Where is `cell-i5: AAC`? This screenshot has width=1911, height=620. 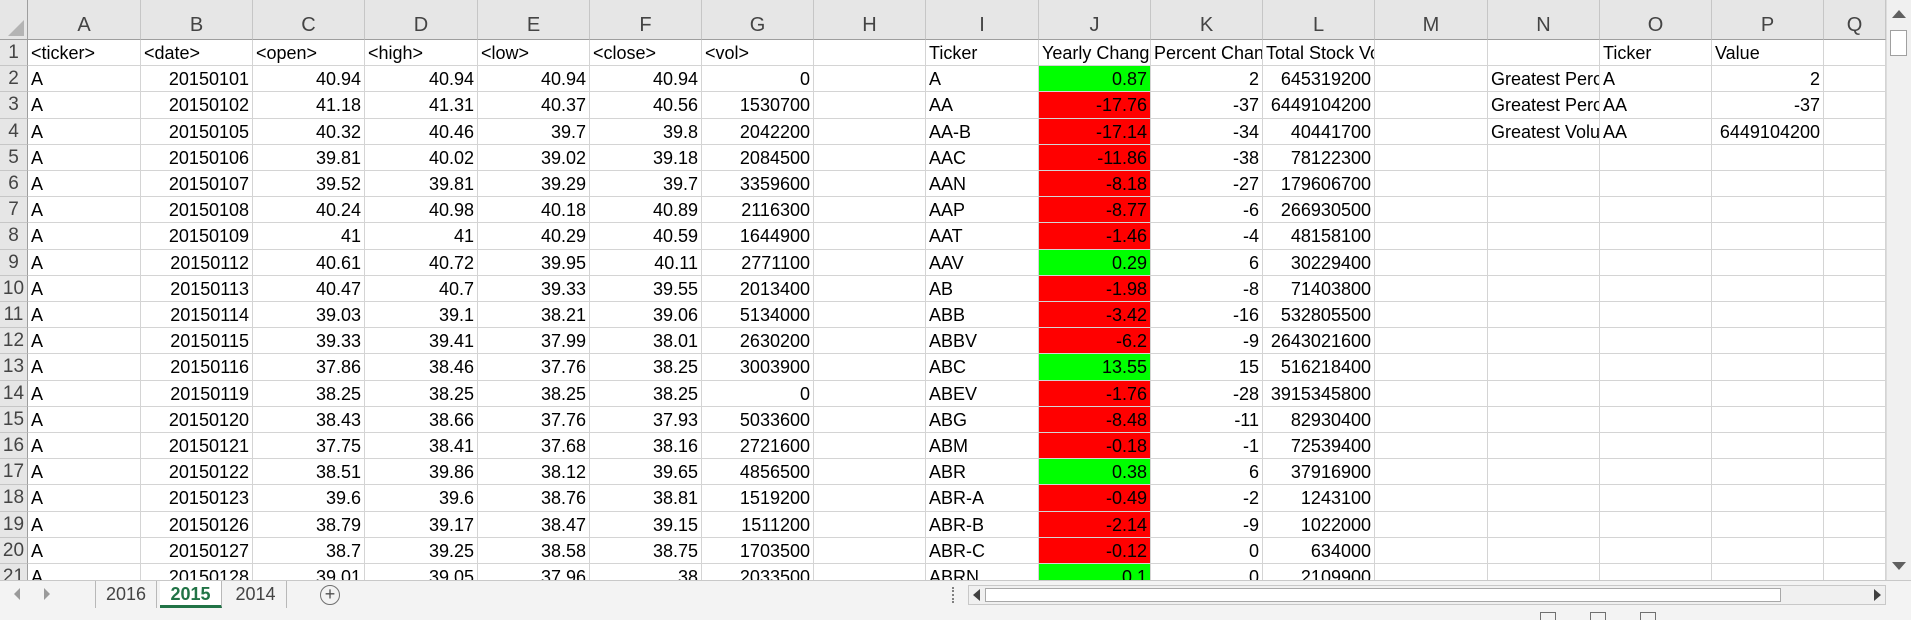 cell-i5: AAC is located at coordinates (982, 157).